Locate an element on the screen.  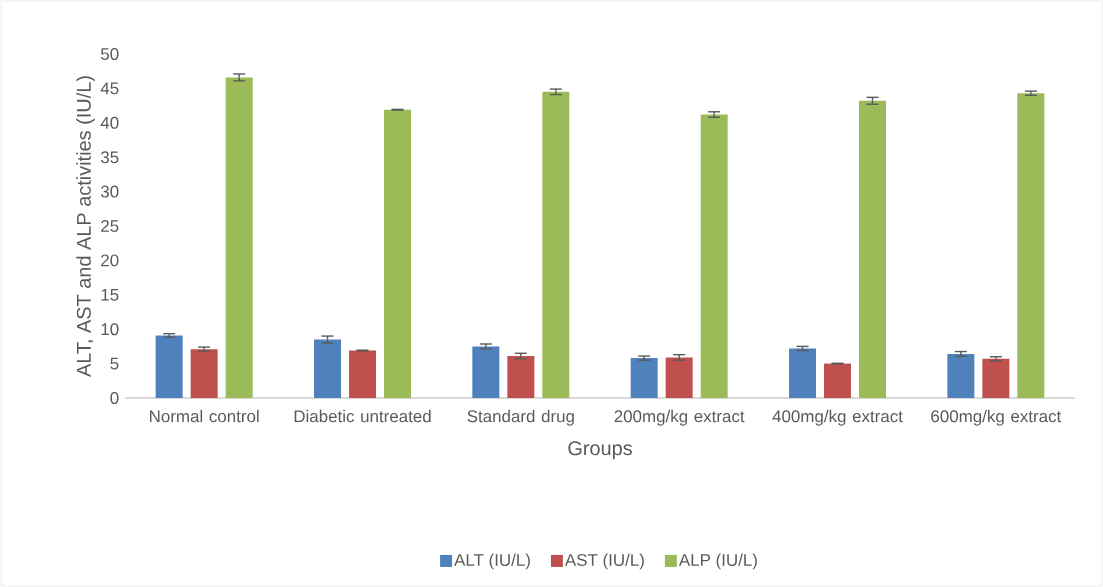
x-tick-label: 600mg/kg extract is located at coordinates (996, 417).